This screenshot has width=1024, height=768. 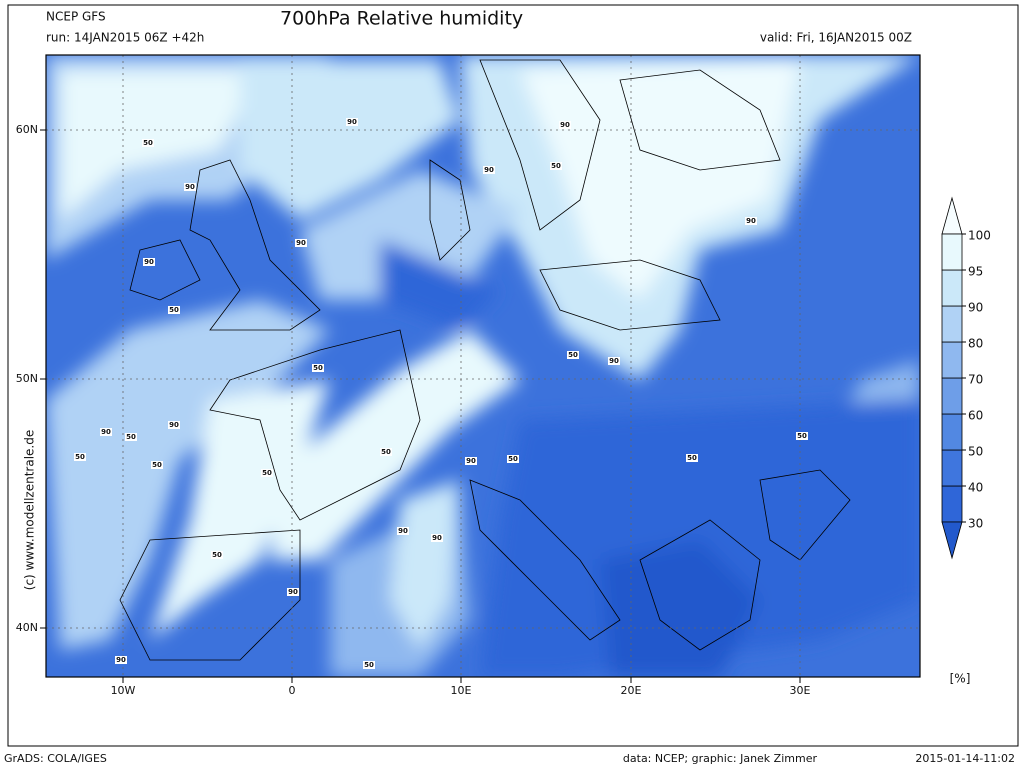 I want to click on colorbar-under, so click(x=952, y=540).